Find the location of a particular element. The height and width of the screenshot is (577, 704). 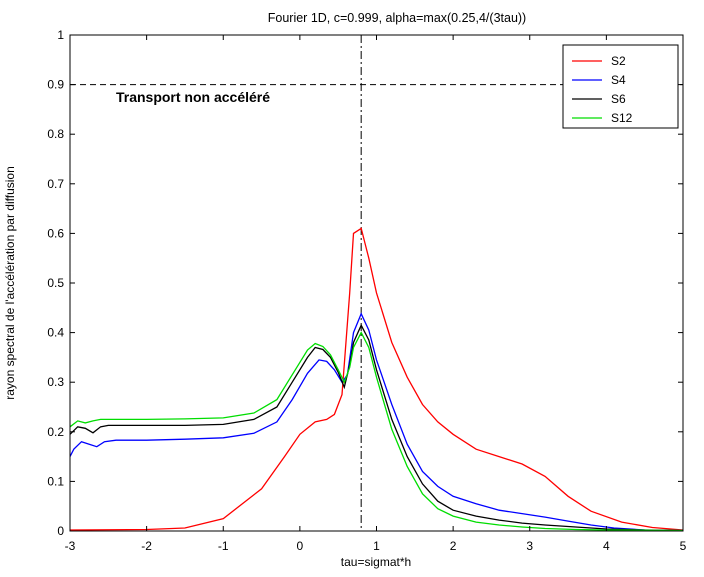

x-tick-label: -3 is located at coordinates (70, 546).